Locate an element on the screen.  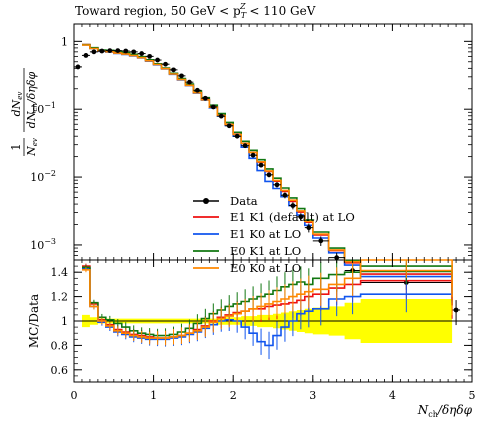
legend-item-e1k1: E1 K1 (default) at LO is located at coordinates (274, 217).